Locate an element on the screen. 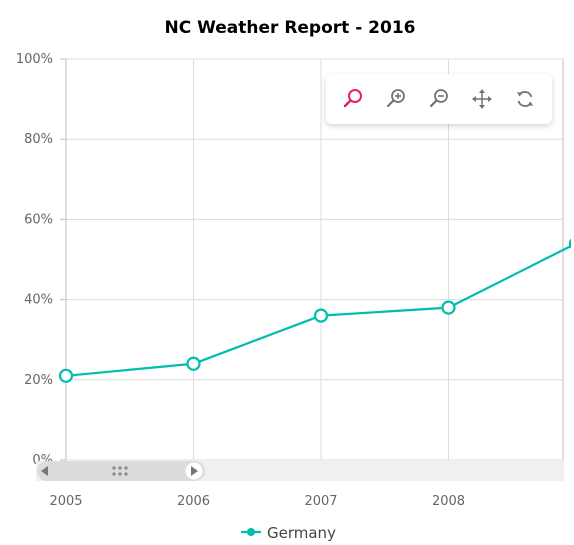 The height and width of the screenshot is (545, 574). x-tick-label: 2006 is located at coordinates (193, 501).